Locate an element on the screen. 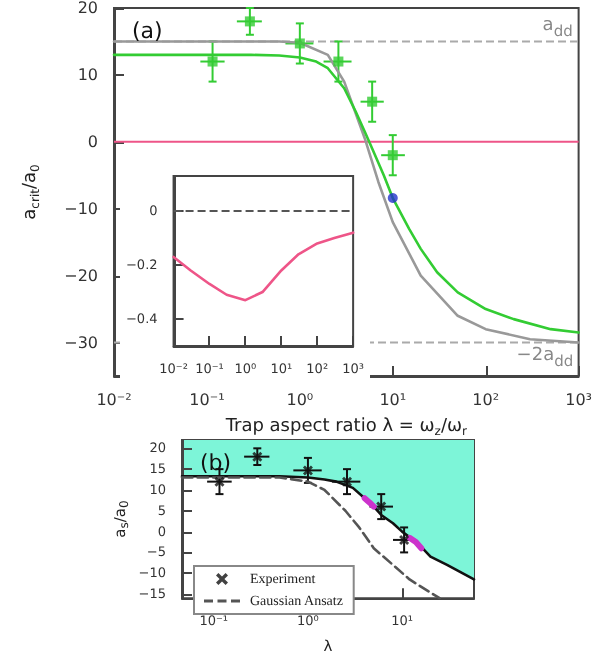 The image size is (598, 664). x-tick-label: 10³ is located at coordinates (578, 400).